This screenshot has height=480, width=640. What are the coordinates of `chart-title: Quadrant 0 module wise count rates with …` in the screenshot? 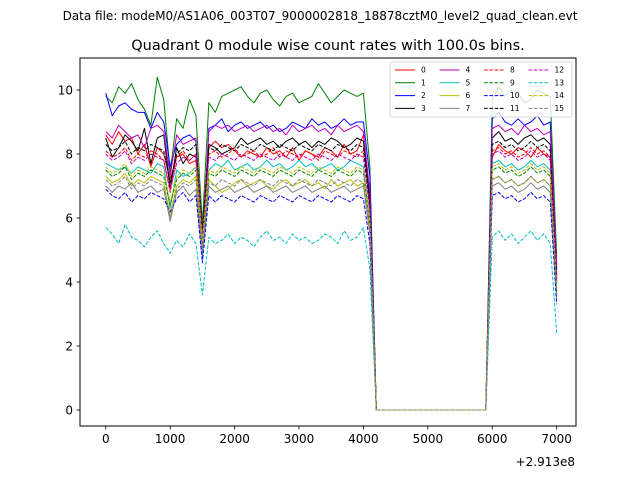 It's located at (328, 46).